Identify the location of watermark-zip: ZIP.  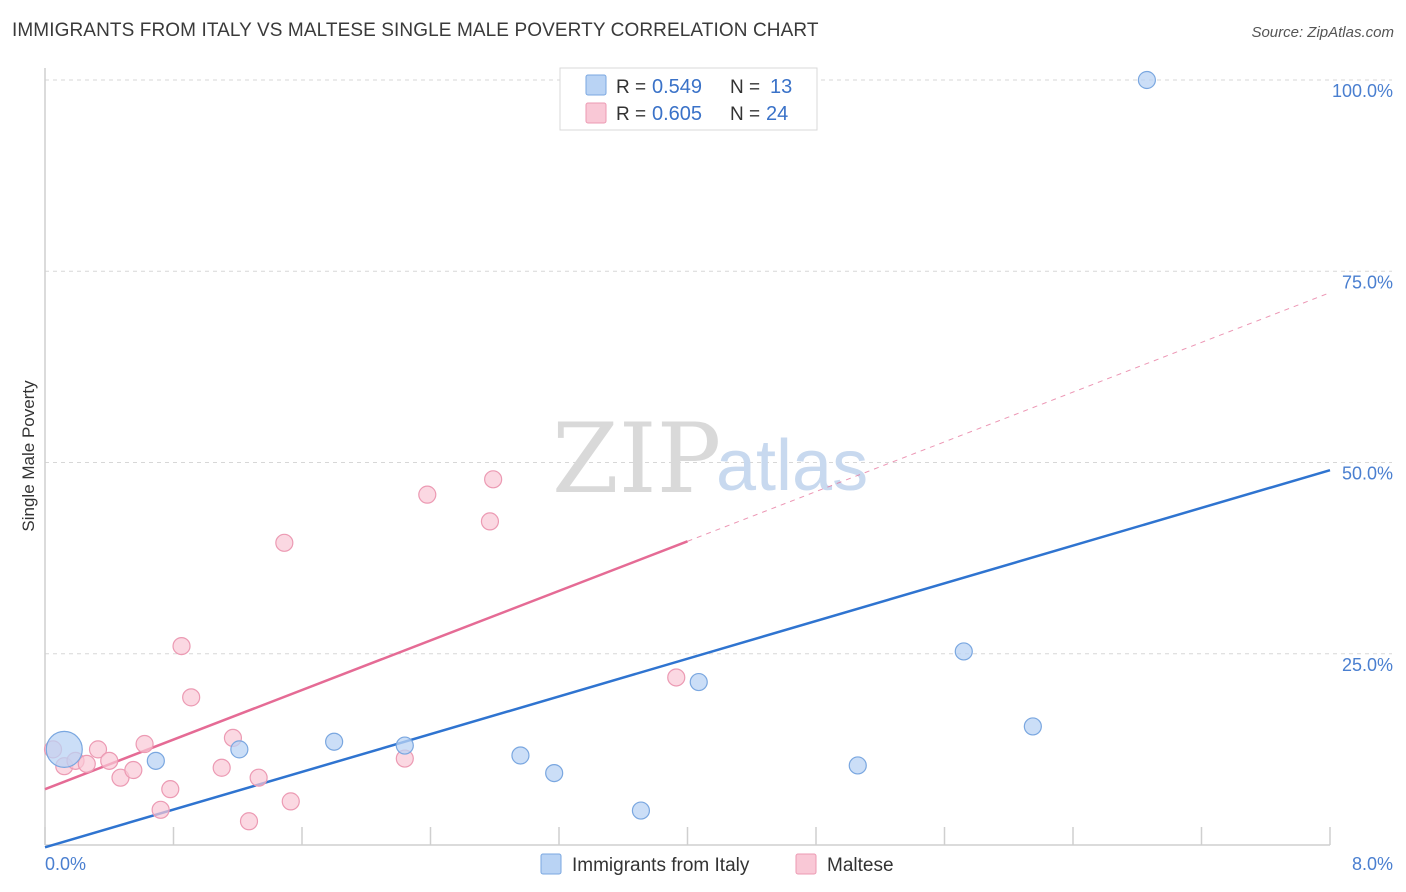
(636, 459).